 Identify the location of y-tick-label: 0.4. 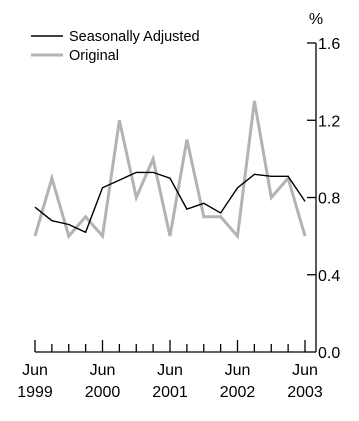
(329, 276).